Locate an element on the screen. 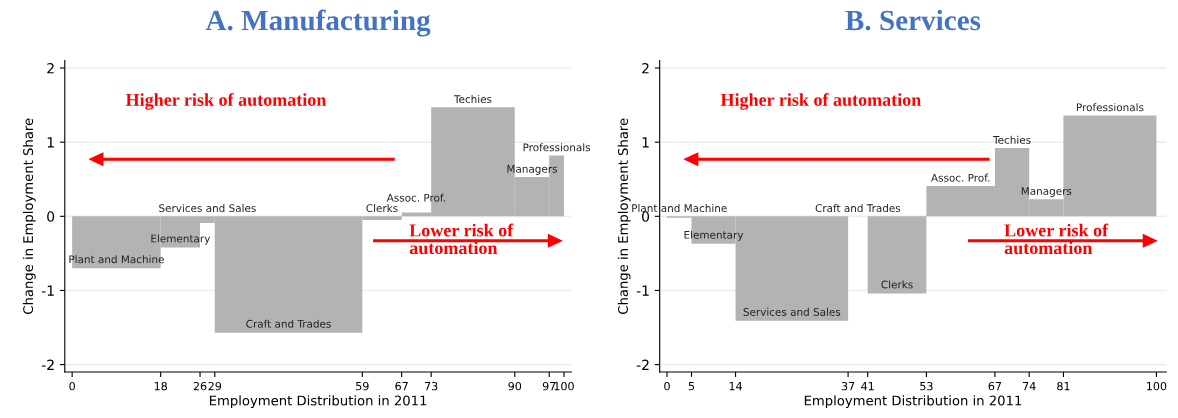 This screenshot has width=1178, height=418. x-tick-label: 81 is located at coordinates (1063, 386).